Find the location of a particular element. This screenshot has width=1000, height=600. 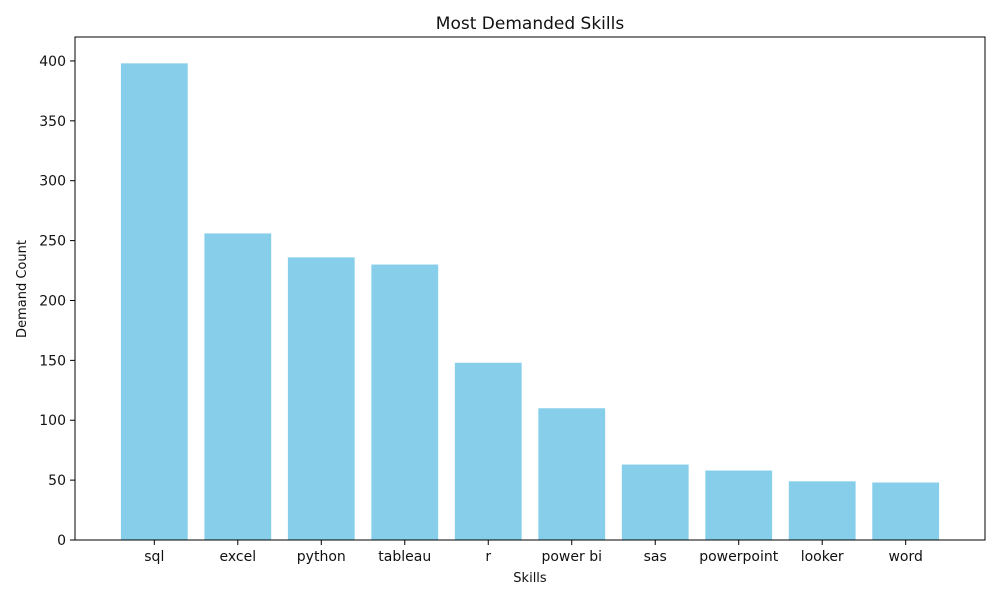

y-tick-label: 0 is located at coordinates (61, 541).